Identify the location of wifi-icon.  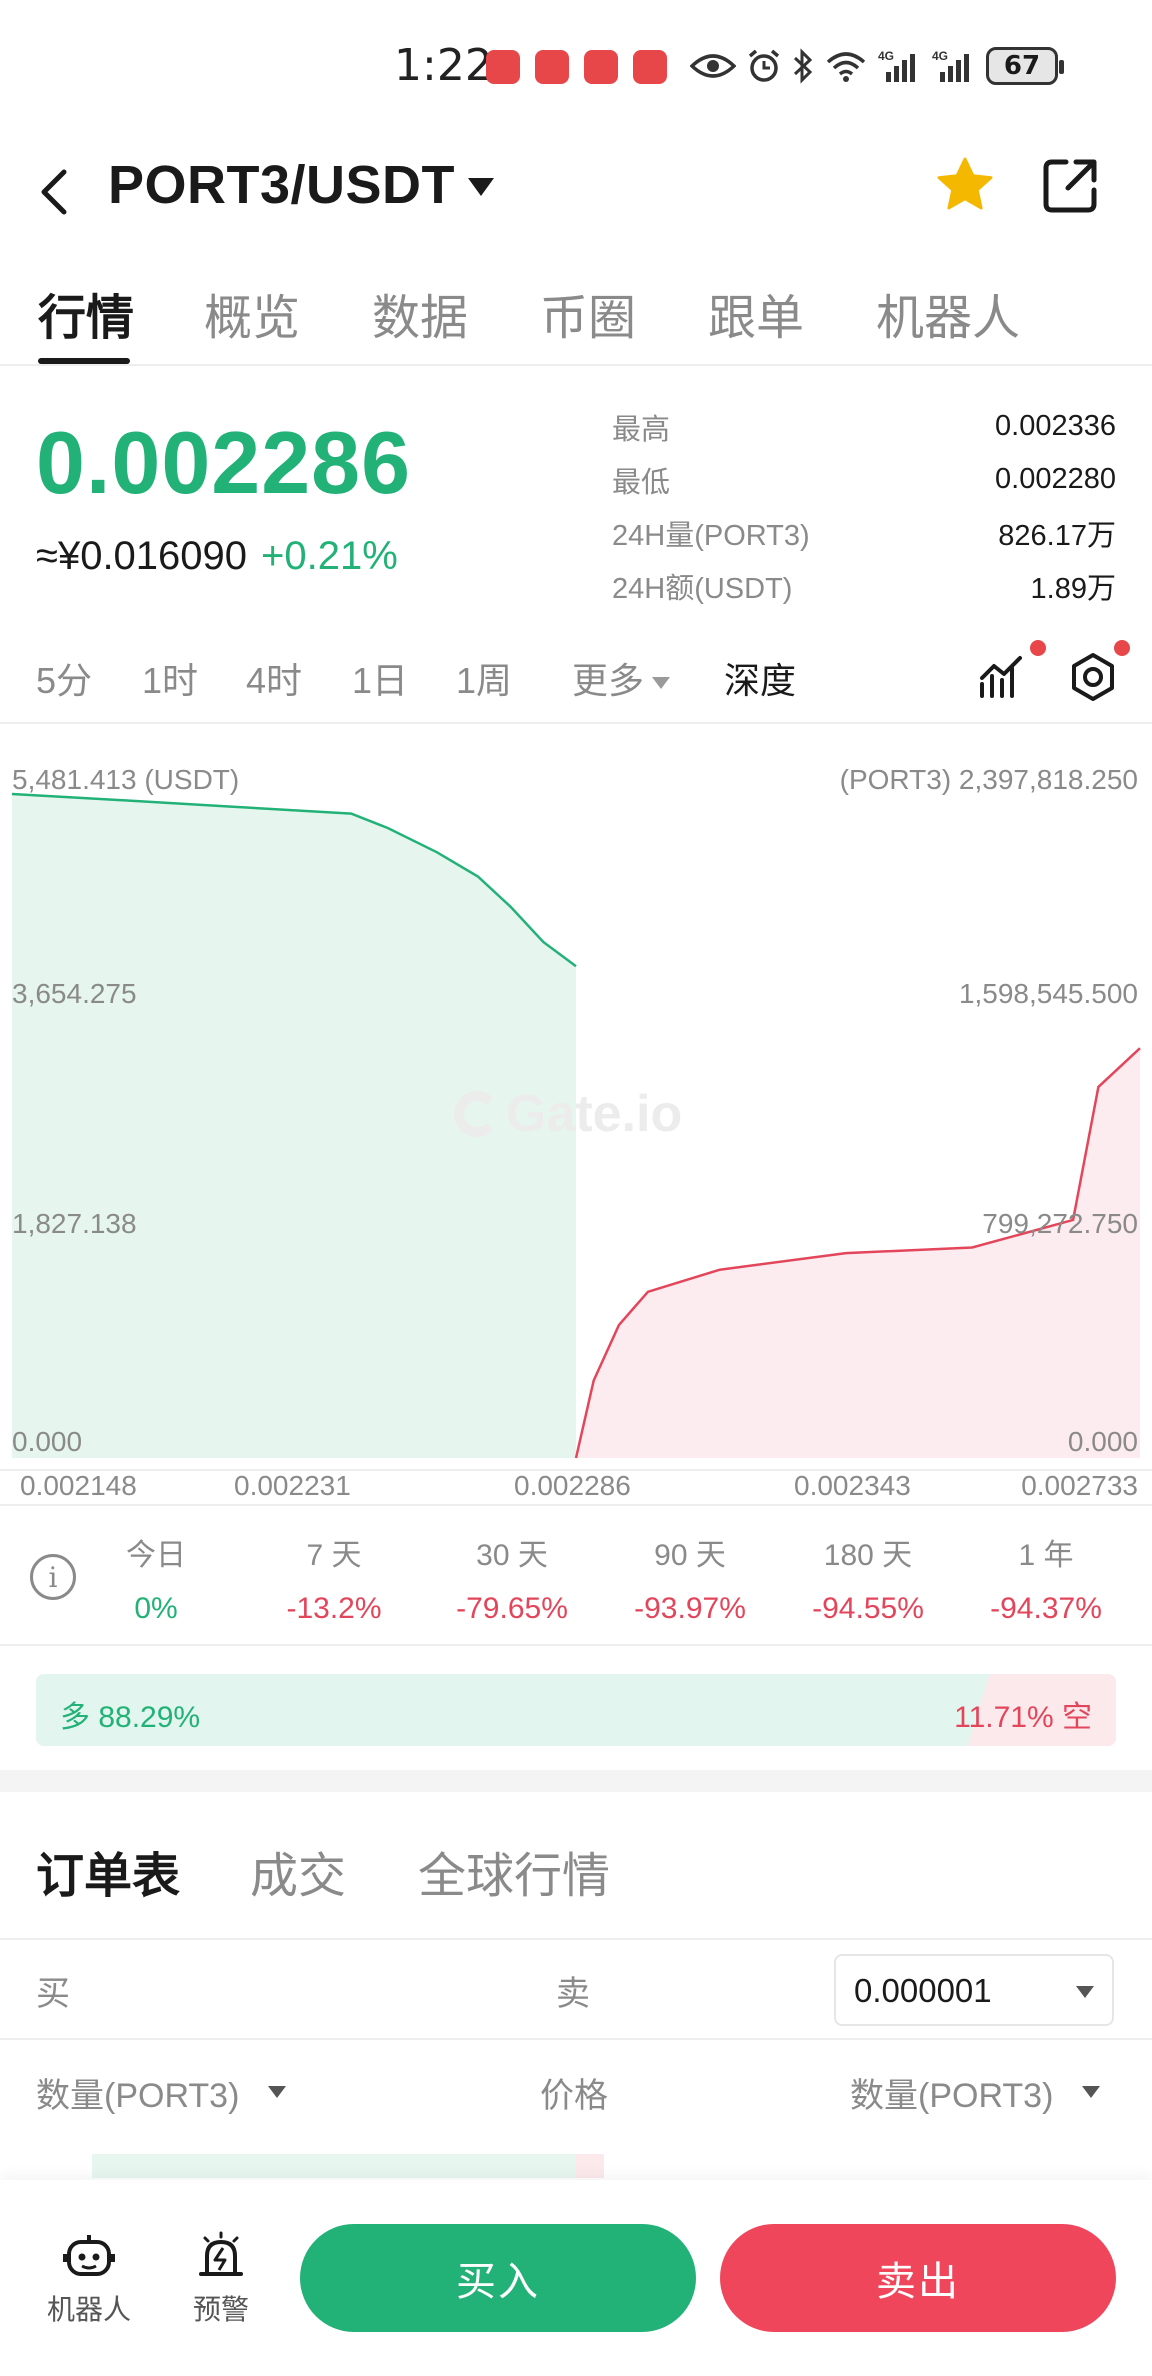
(846, 66).